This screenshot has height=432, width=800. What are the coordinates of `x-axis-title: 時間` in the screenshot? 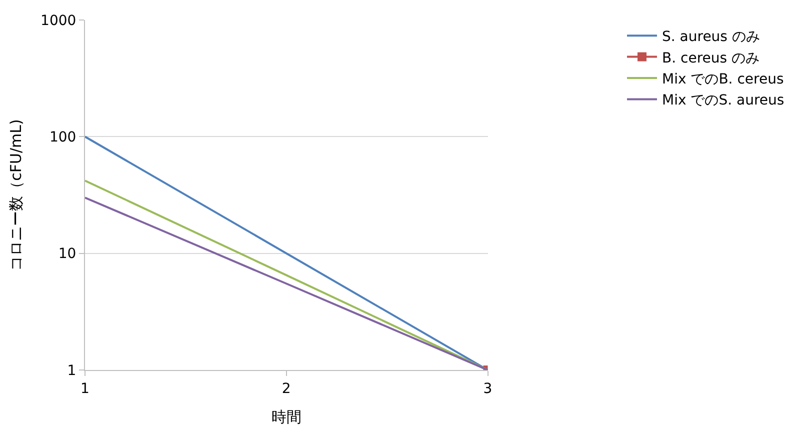 It's located at (286, 417).